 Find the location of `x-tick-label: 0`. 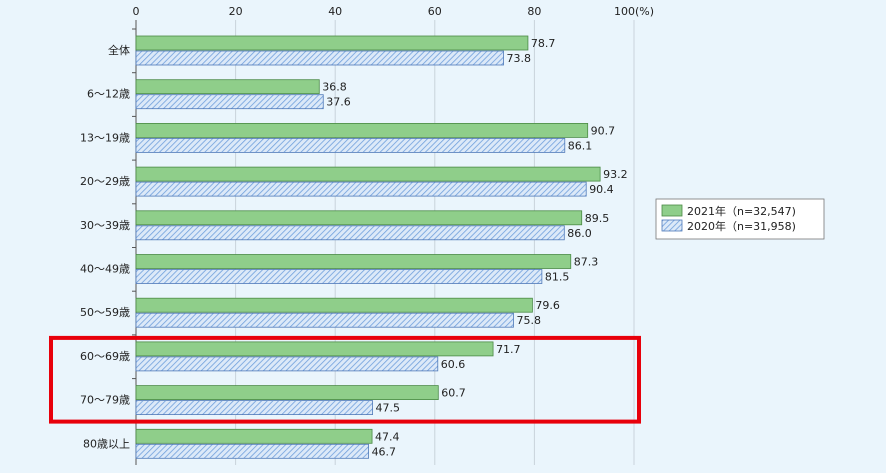

x-tick-label: 0 is located at coordinates (136, 11).